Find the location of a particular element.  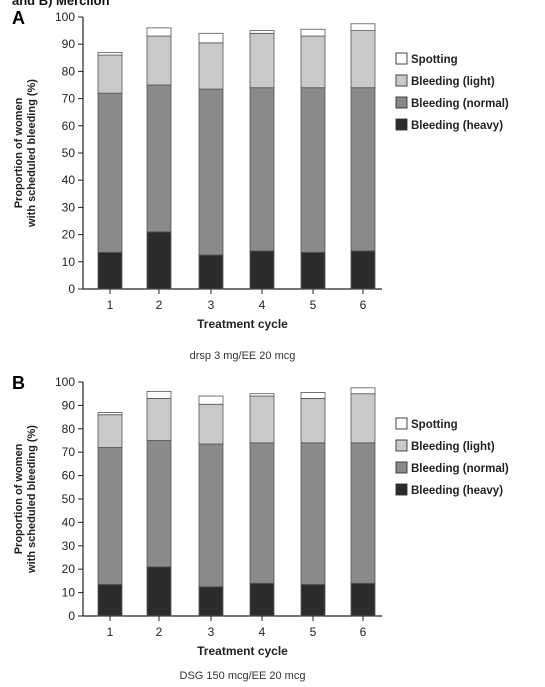

y-tick-label: 90 is located at coordinates (69, 405).